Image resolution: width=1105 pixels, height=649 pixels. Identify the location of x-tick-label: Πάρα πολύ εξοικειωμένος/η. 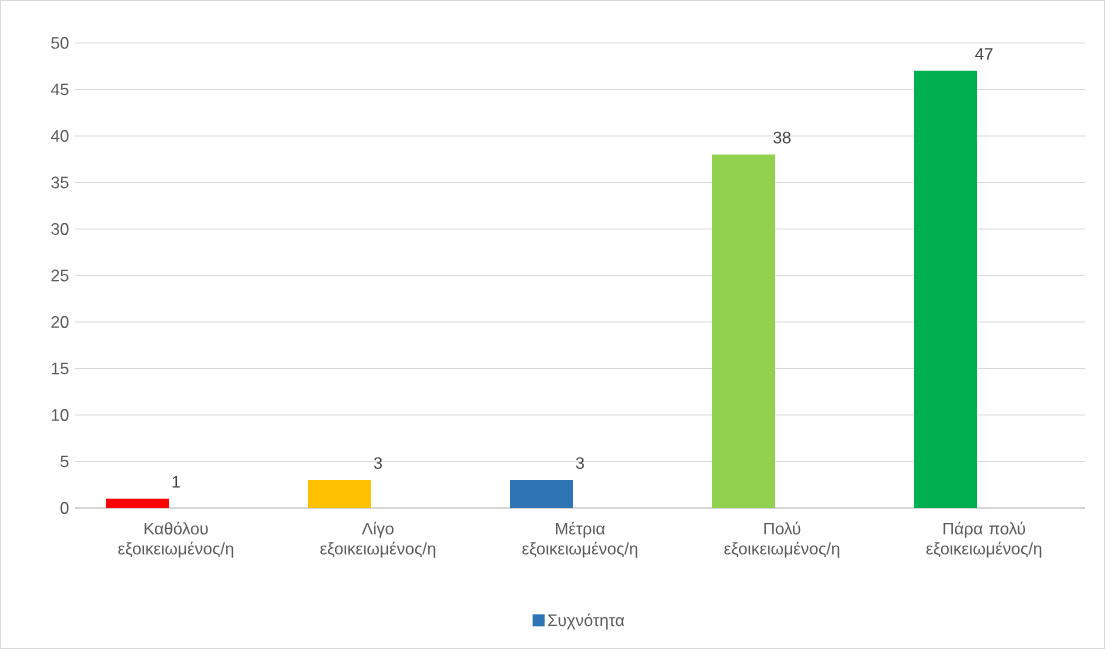
(984, 539).